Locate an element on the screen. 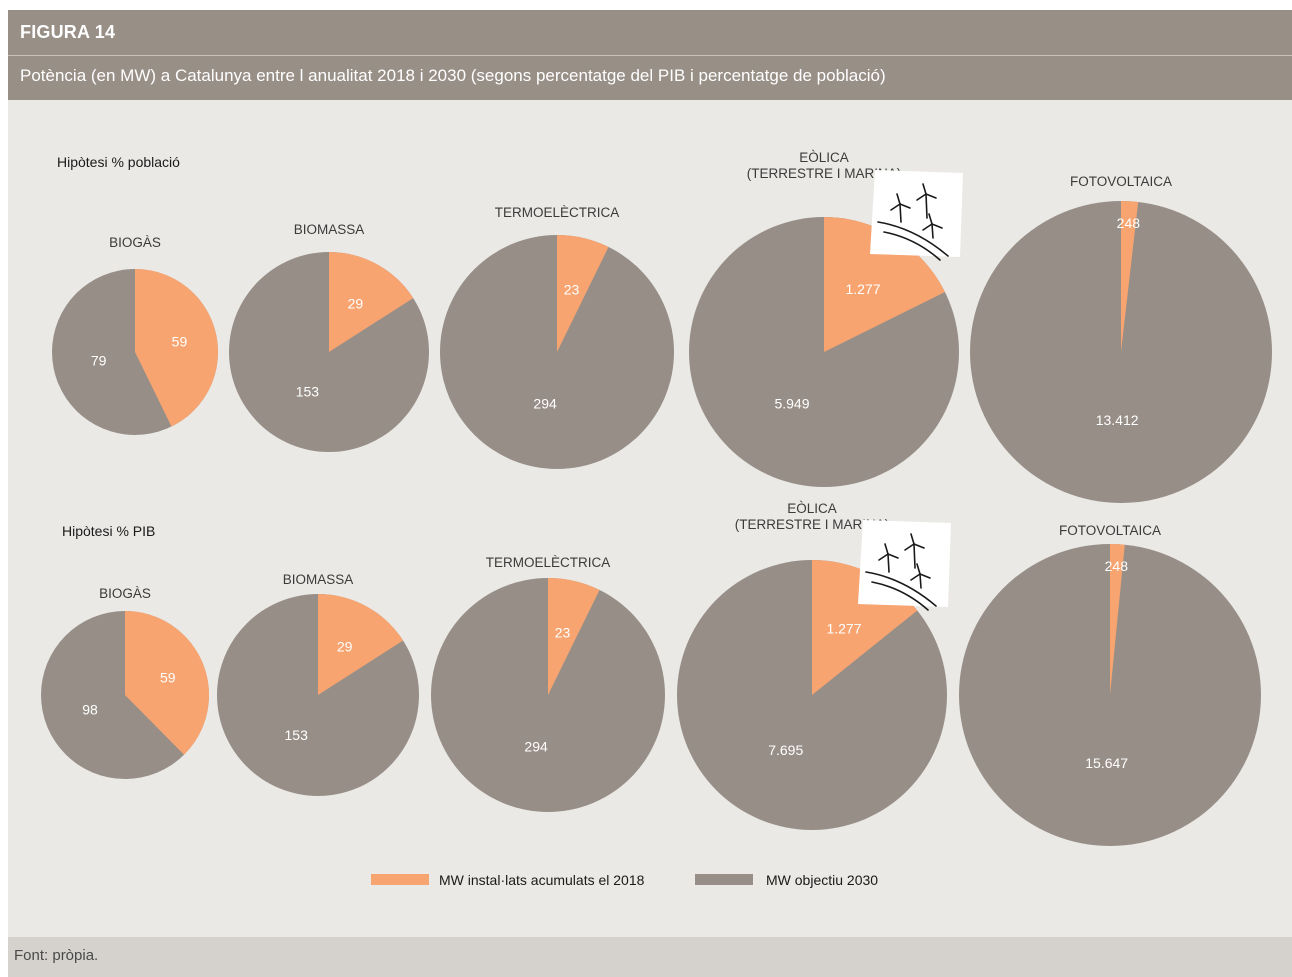 The image size is (1292, 977). pie-chart: FOTOVOLTAICA 248 13.412 is located at coordinates (1121, 338).